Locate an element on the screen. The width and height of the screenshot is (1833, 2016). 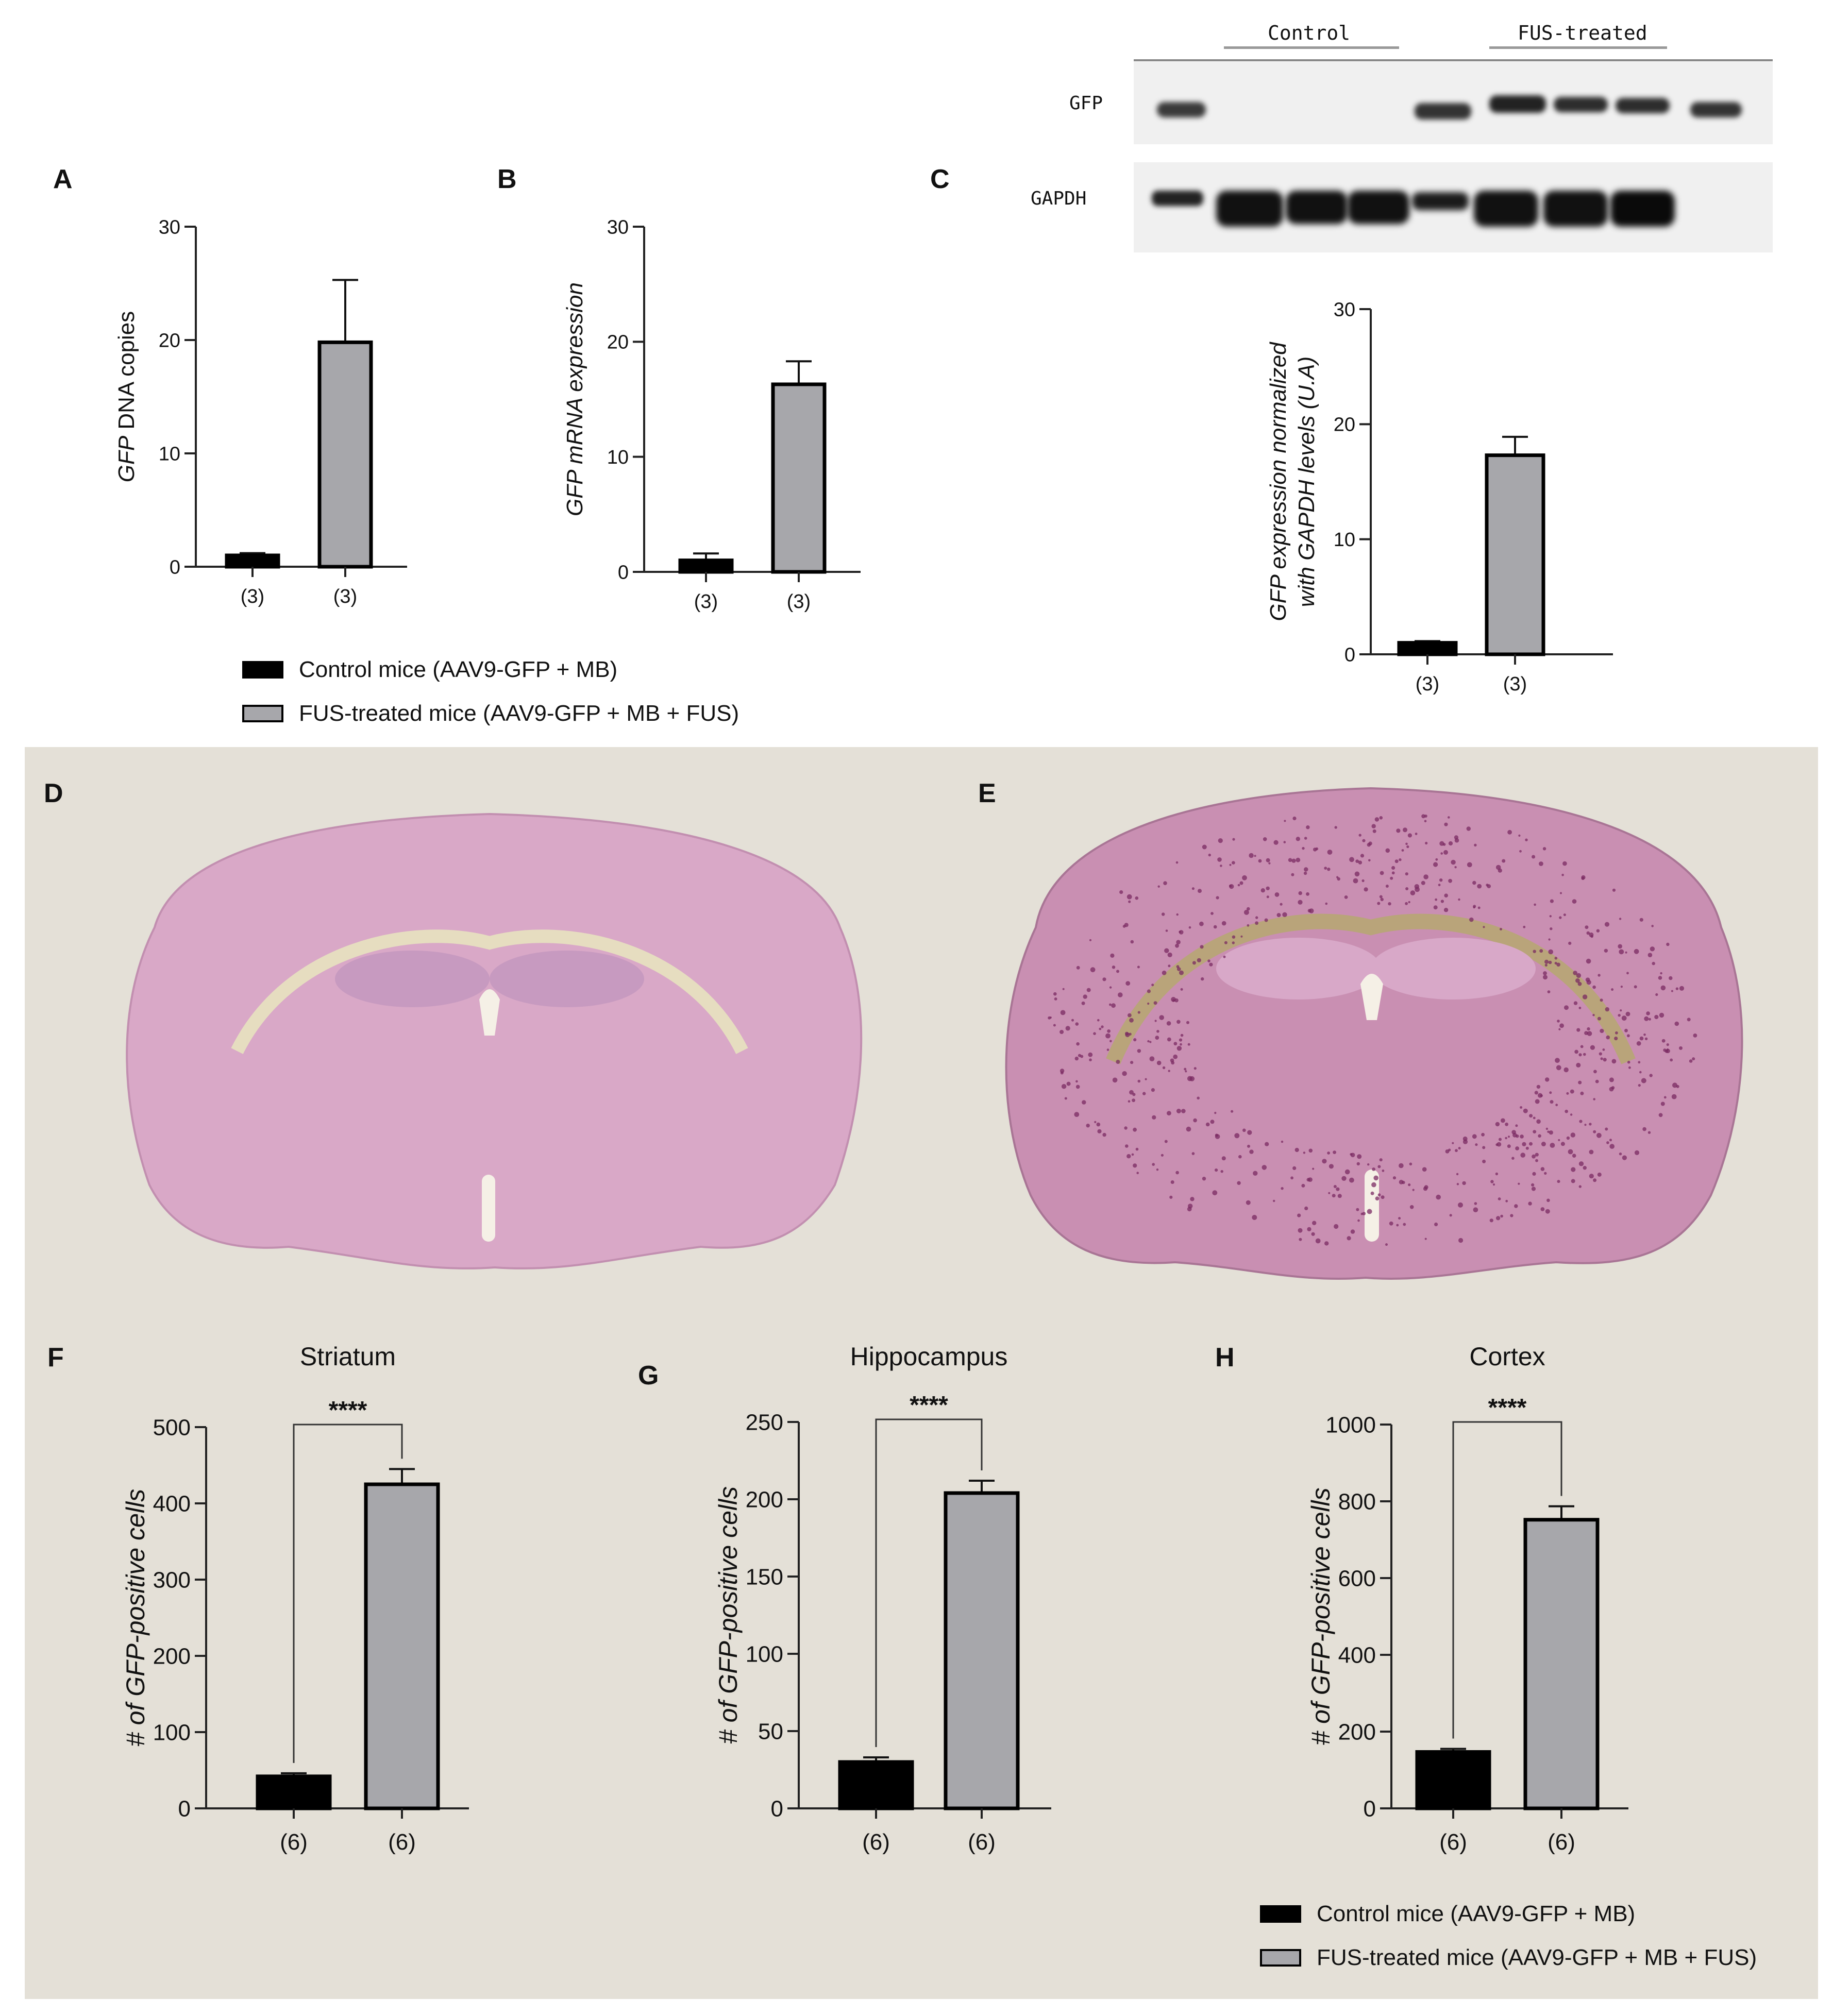
y-axis-label-italic: # of GFP-positive cells is located at coordinates (728, 1615).